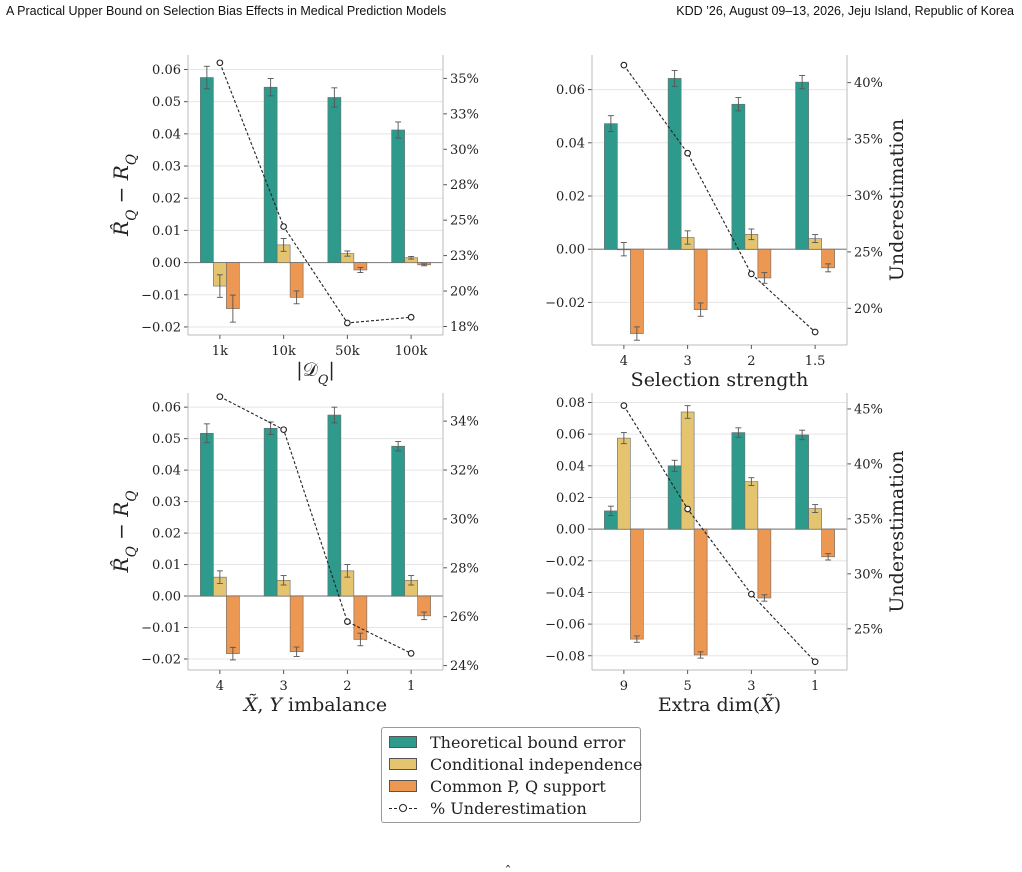  Describe the element at coordinates (565, 656) in the screenshot. I see `y-tick-label: −0.08` at that location.